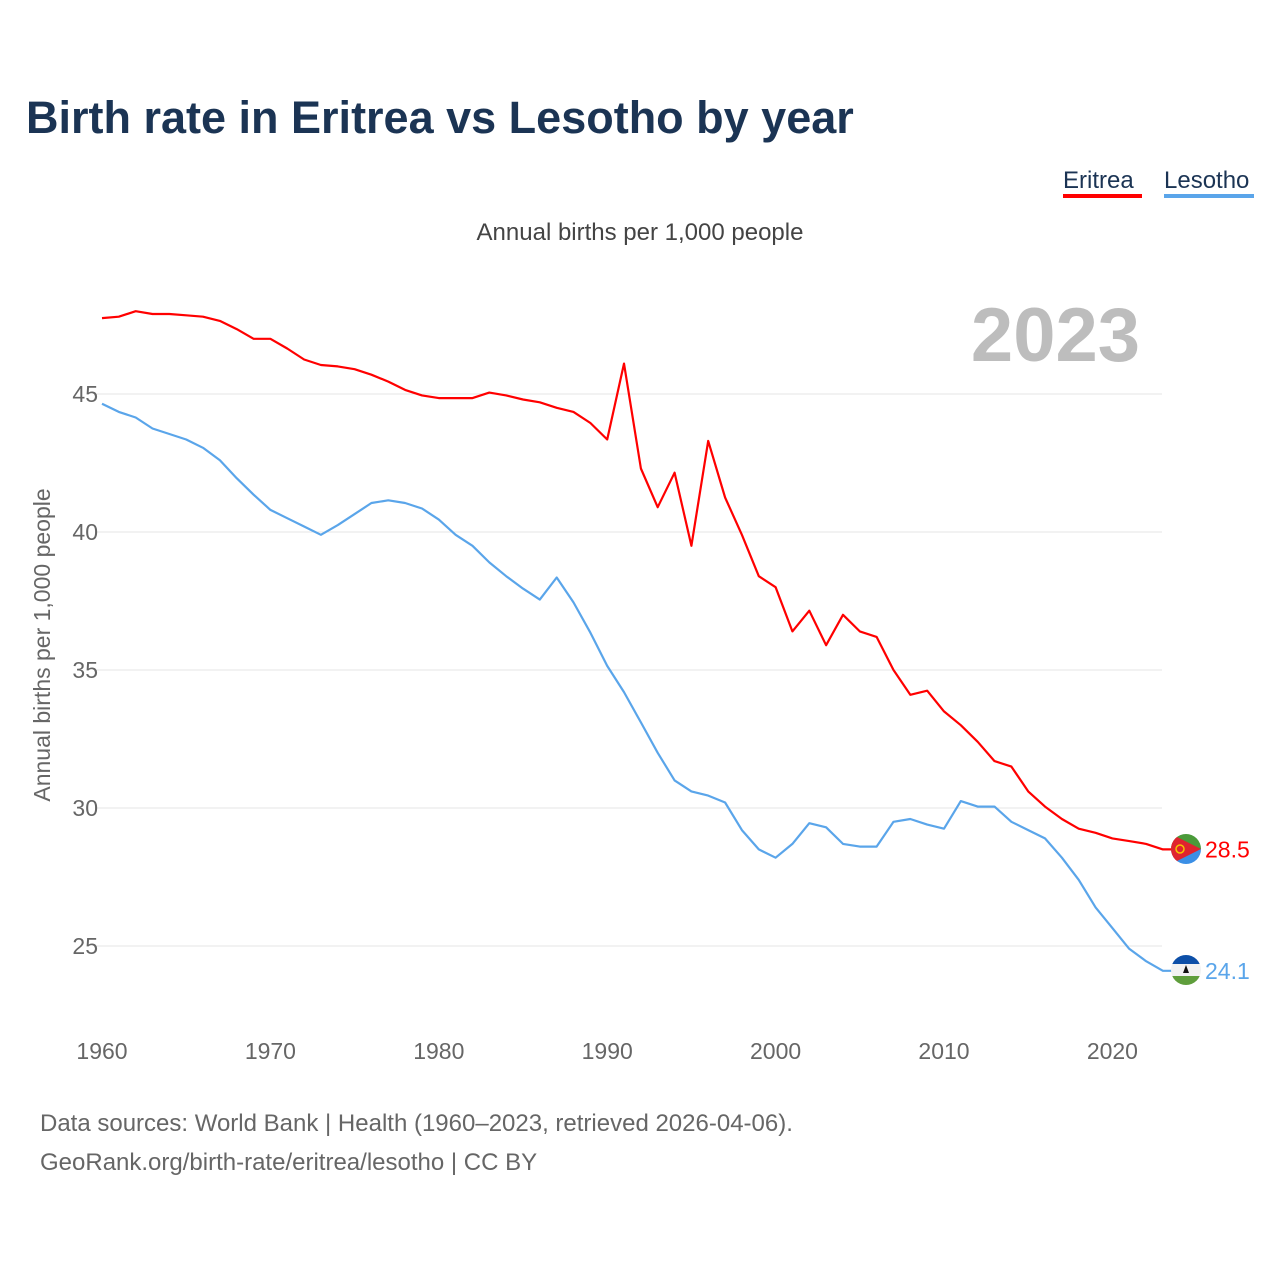 The image size is (1280, 1280). What do you see at coordinates (42, 644) in the screenshot?
I see `y-axis-label: Annual births per 1,000 people` at bounding box center [42, 644].